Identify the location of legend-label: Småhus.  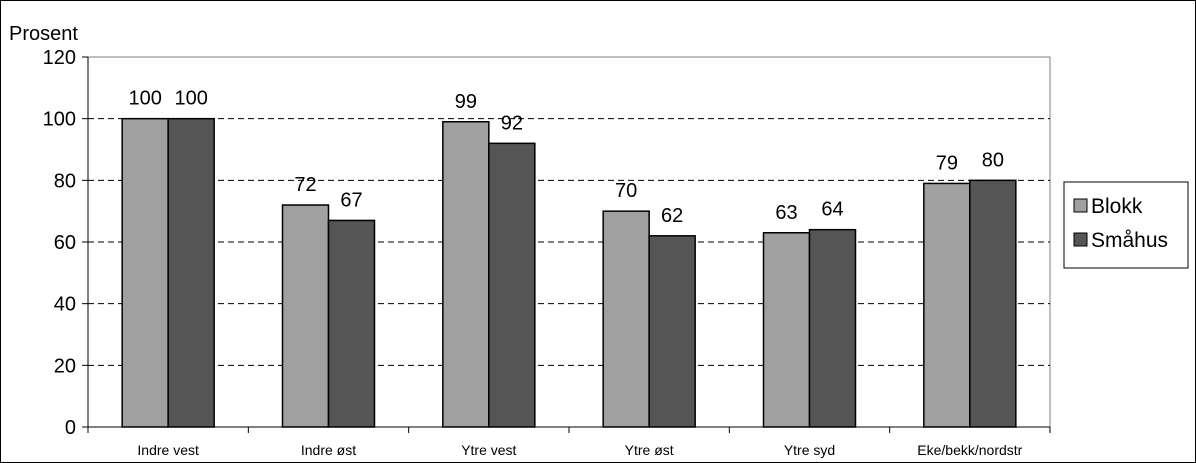
(1129, 240).